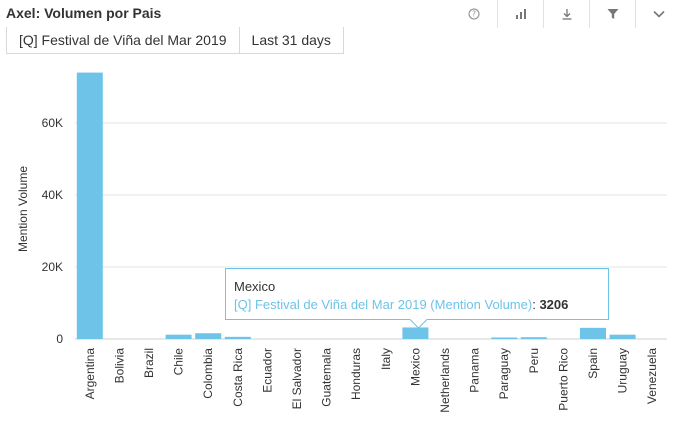  What do you see at coordinates (208, 373) in the screenshot?
I see `x-tick-label: Colombia` at bounding box center [208, 373].